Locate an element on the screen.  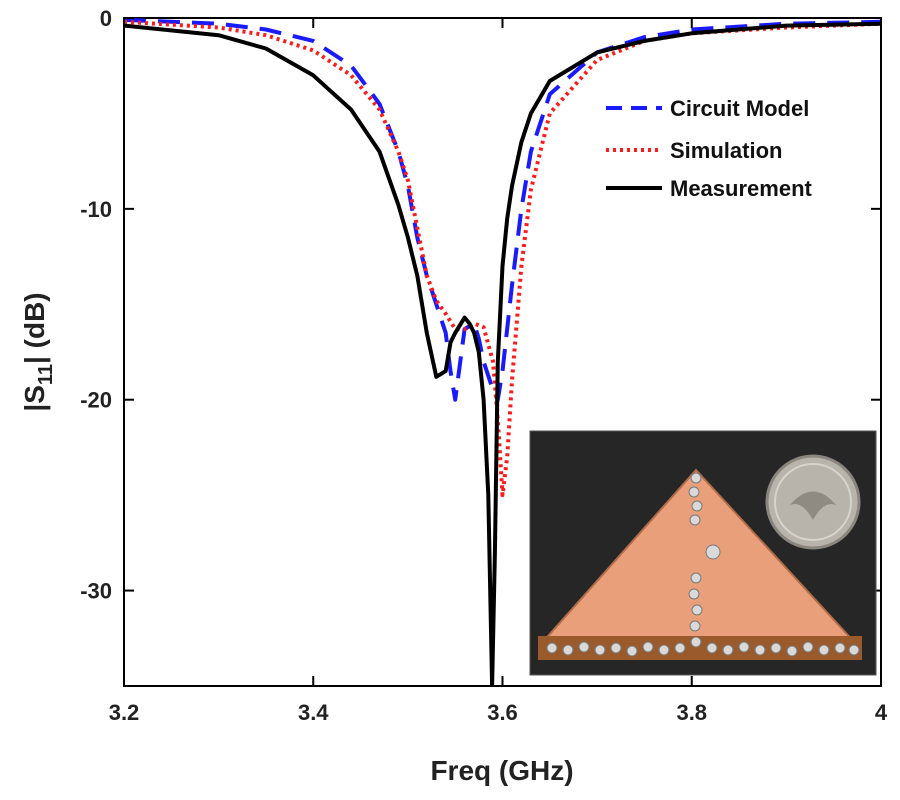
x-tick-label: 3.2 is located at coordinates (124, 712).